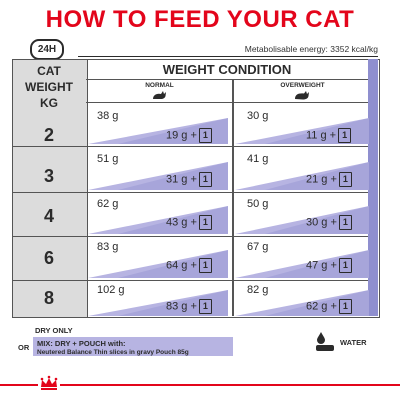 Image resolution: width=400 pixels, height=400 pixels. I want to click on overweight-mix-grams: 11 g, so click(316, 135).